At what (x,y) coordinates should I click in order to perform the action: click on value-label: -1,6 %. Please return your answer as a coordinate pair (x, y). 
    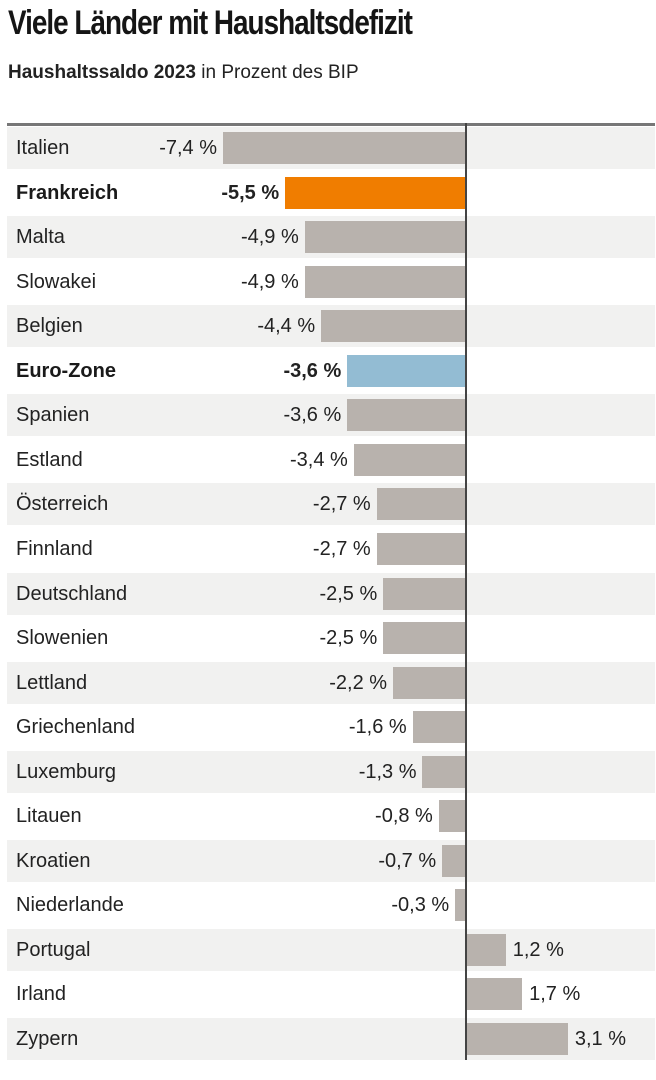
    Looking at the image, I should click on (377, 727).